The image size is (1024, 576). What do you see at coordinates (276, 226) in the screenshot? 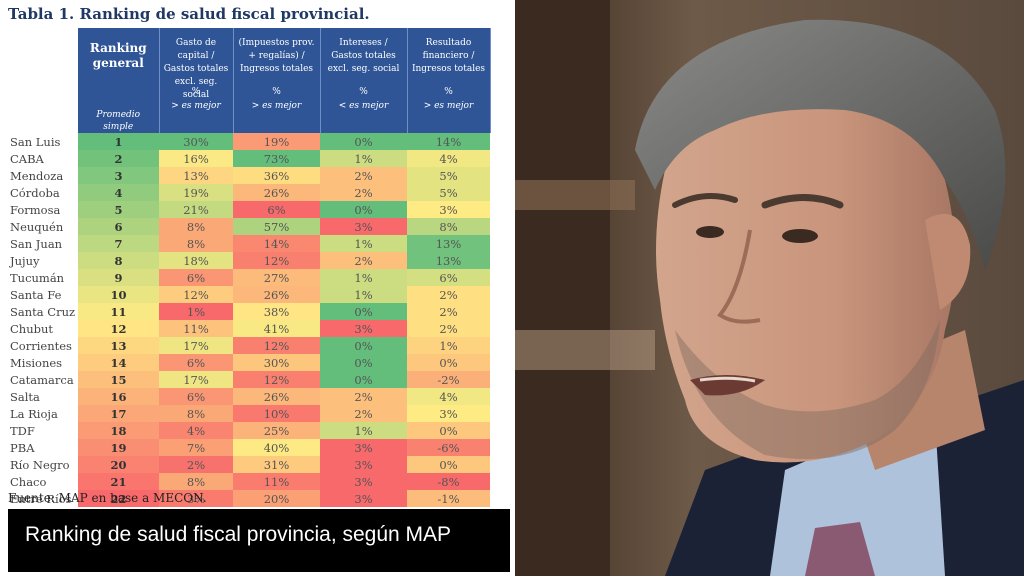
I see `value-cell: 57%` at bounding box center [276, 226].